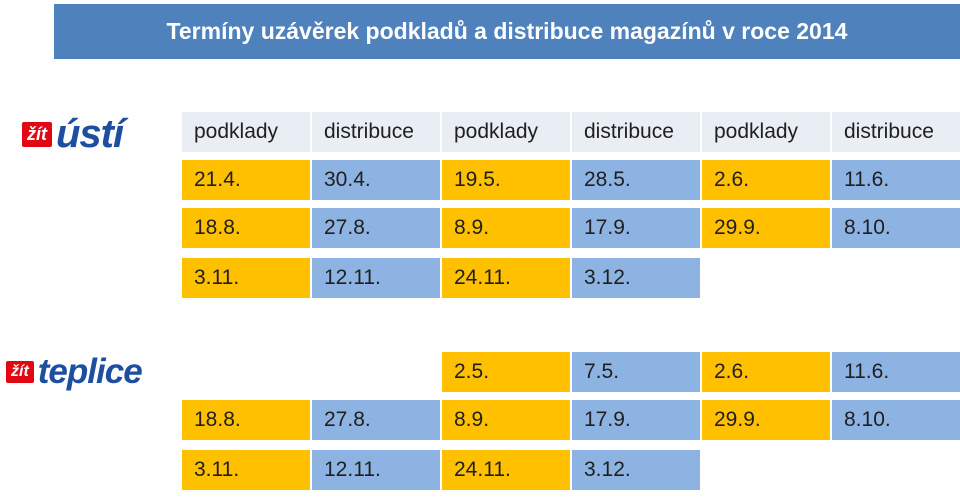 This screenshot has width=960, height=503. I want to click on usti-date-cell: 2.6., so click(766, 180).